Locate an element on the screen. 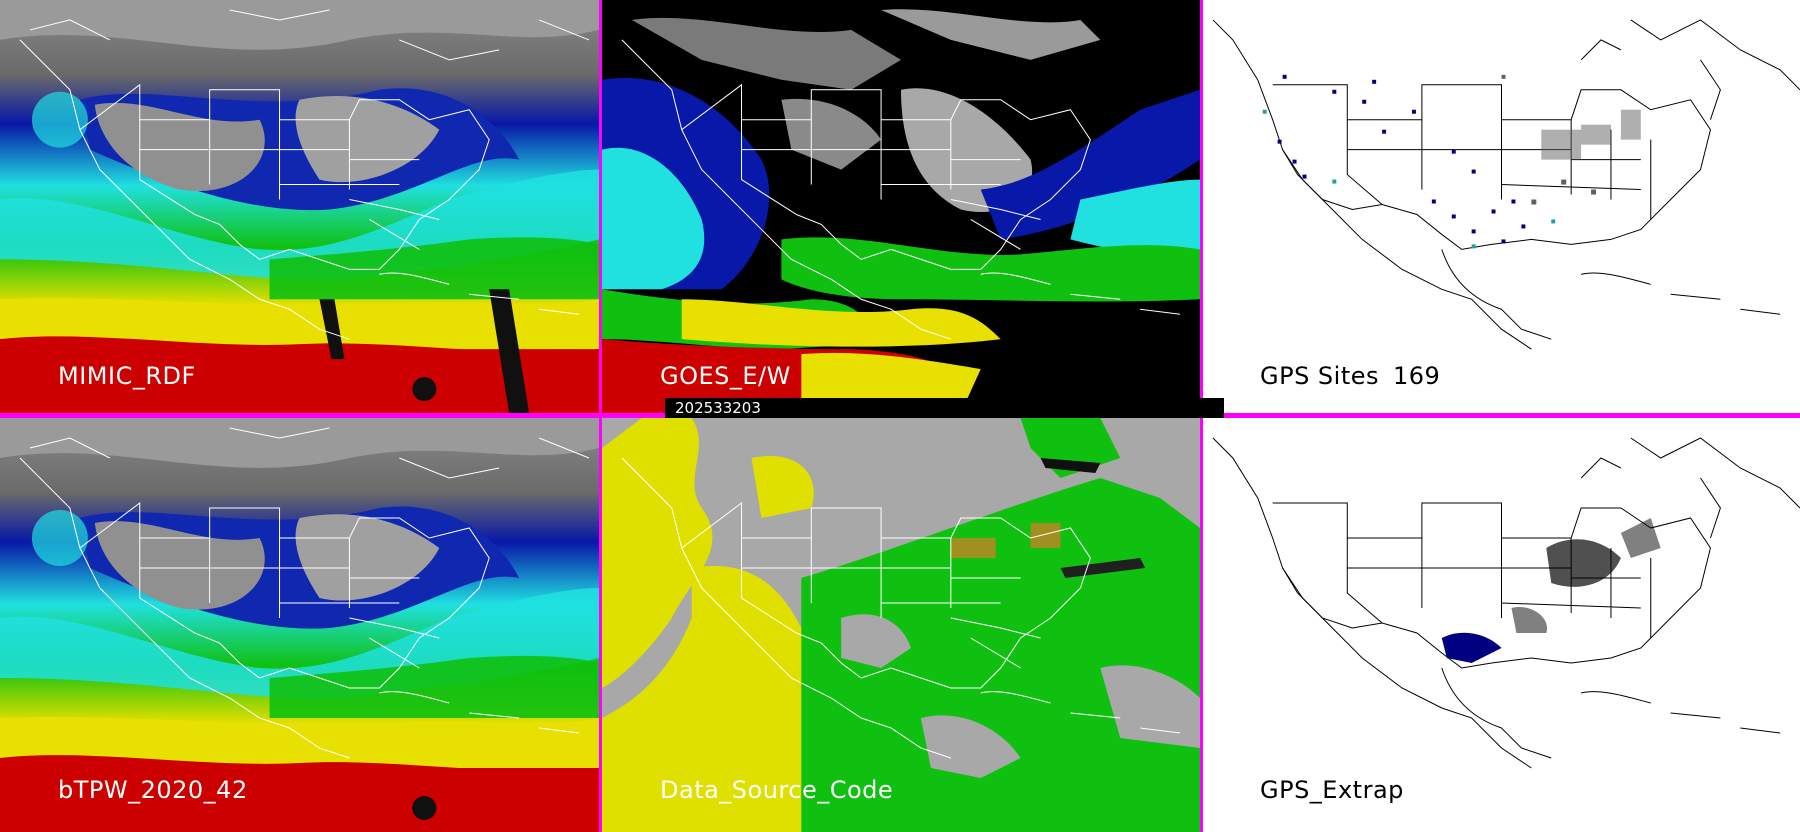  timestamp-bar: 202533203 is located at coordinates (944, 408).